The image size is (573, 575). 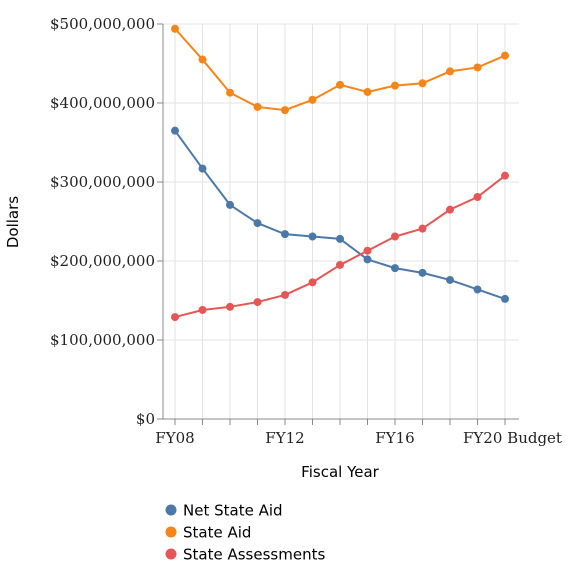 I want to click on legend-label: Net State Aid, so click(x=233, y=511).